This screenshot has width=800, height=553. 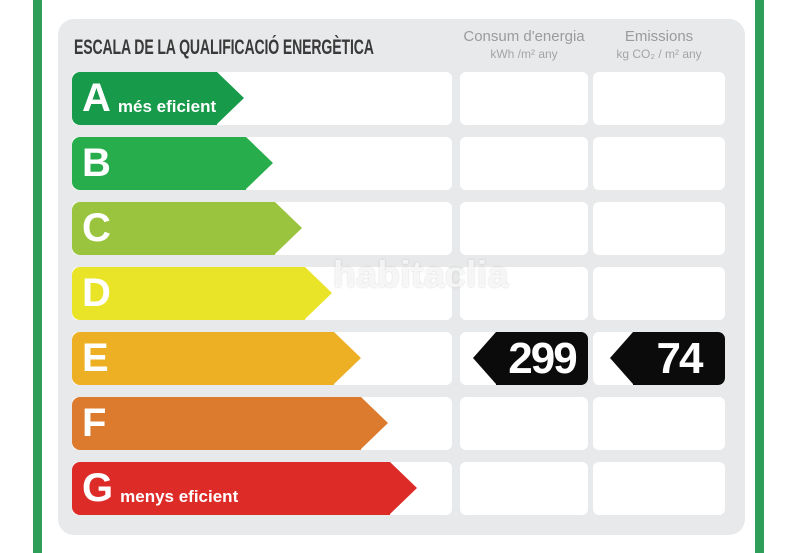 I want to click on watermark: habitaclia, so click(x=421, y=274).